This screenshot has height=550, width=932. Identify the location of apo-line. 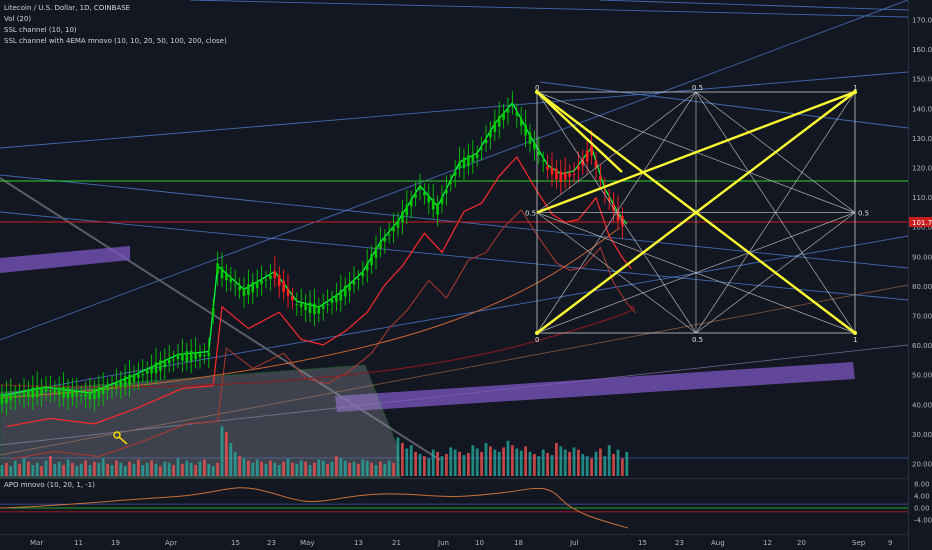
(314, 508).